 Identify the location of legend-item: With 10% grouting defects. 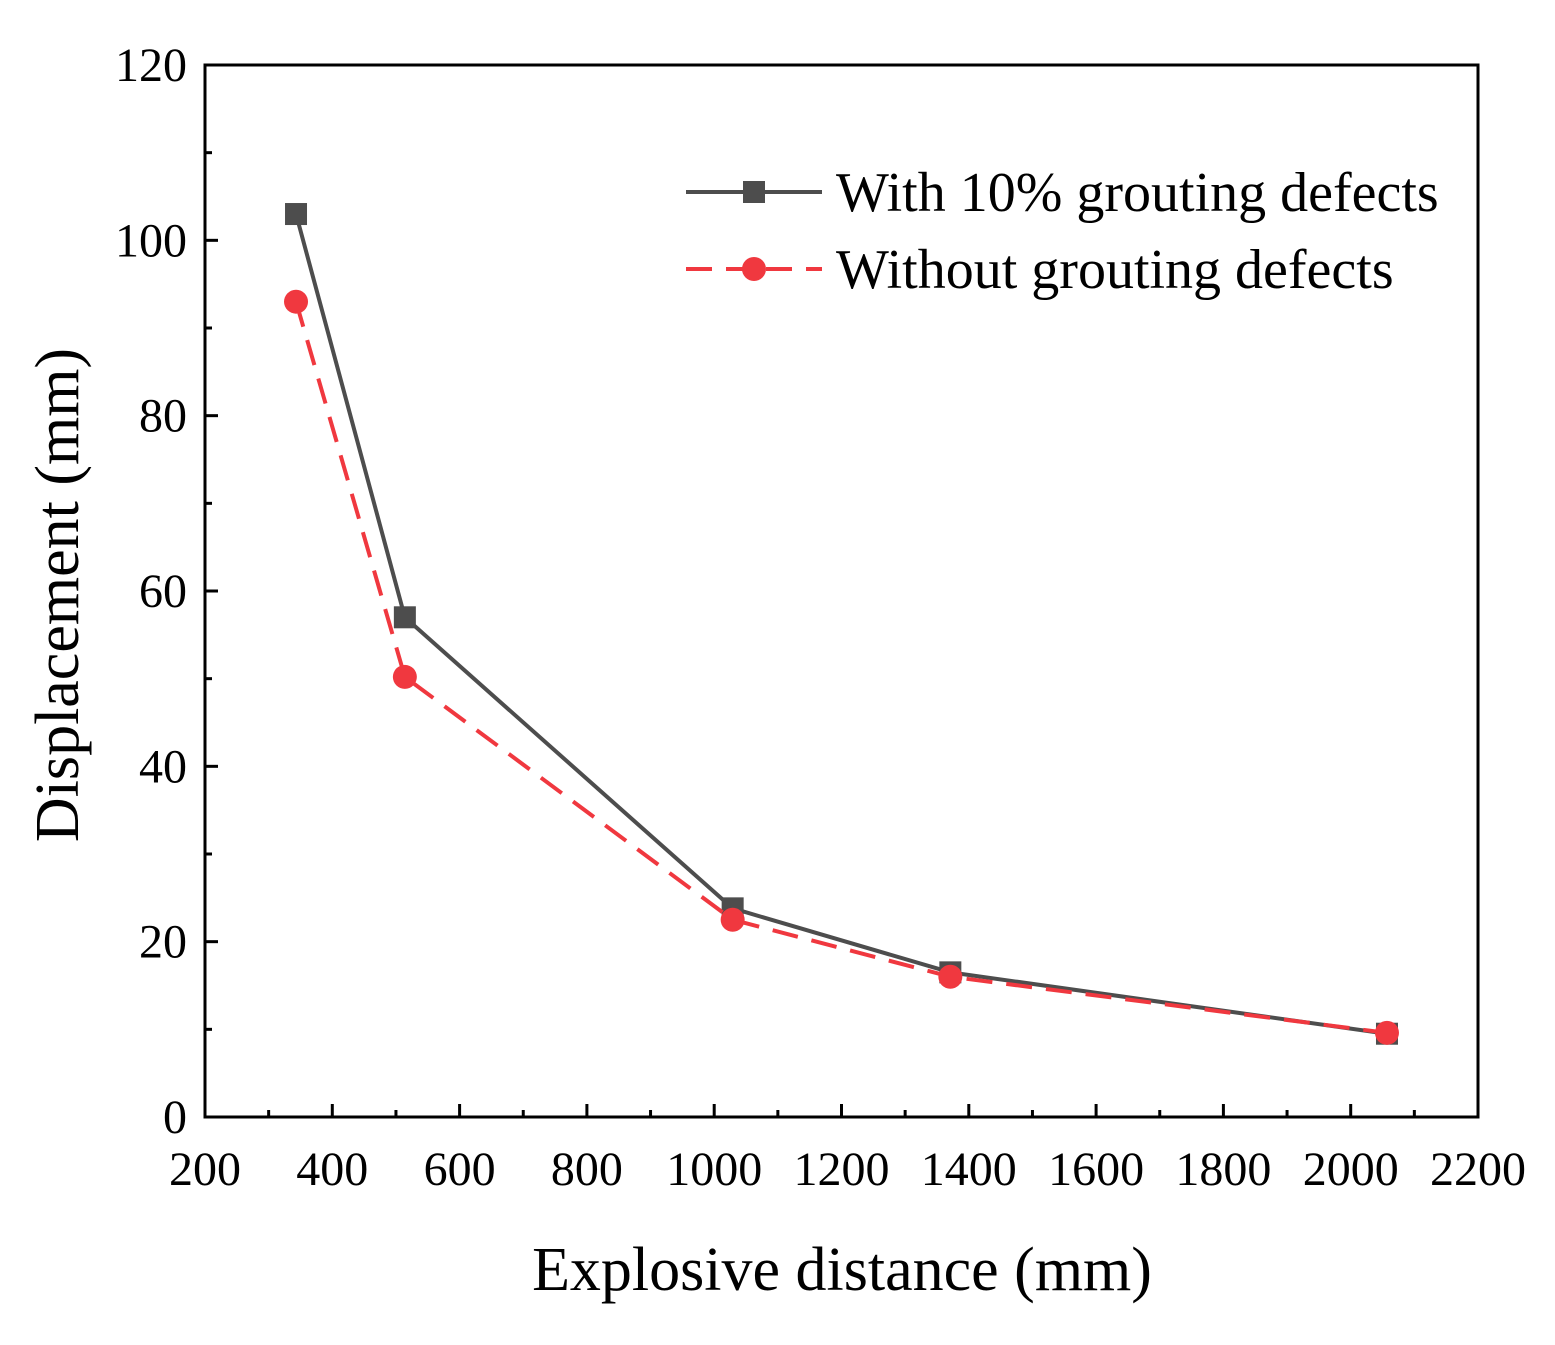
(1062, 193).